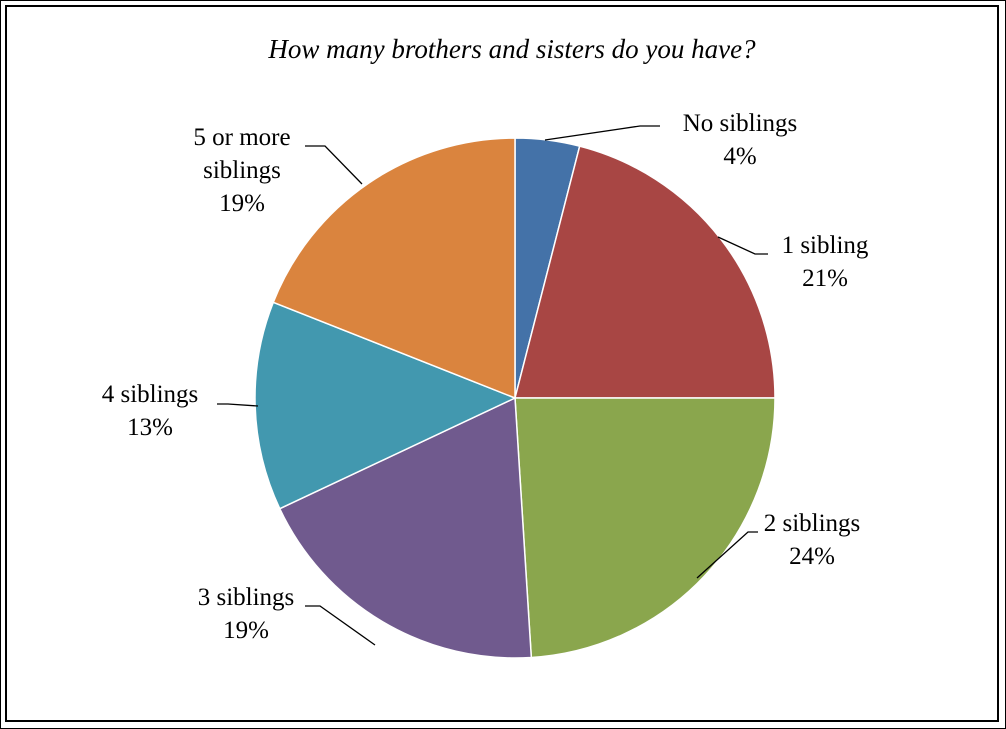  I want to click on slice-percent-1: 21%, so click(825, 278).